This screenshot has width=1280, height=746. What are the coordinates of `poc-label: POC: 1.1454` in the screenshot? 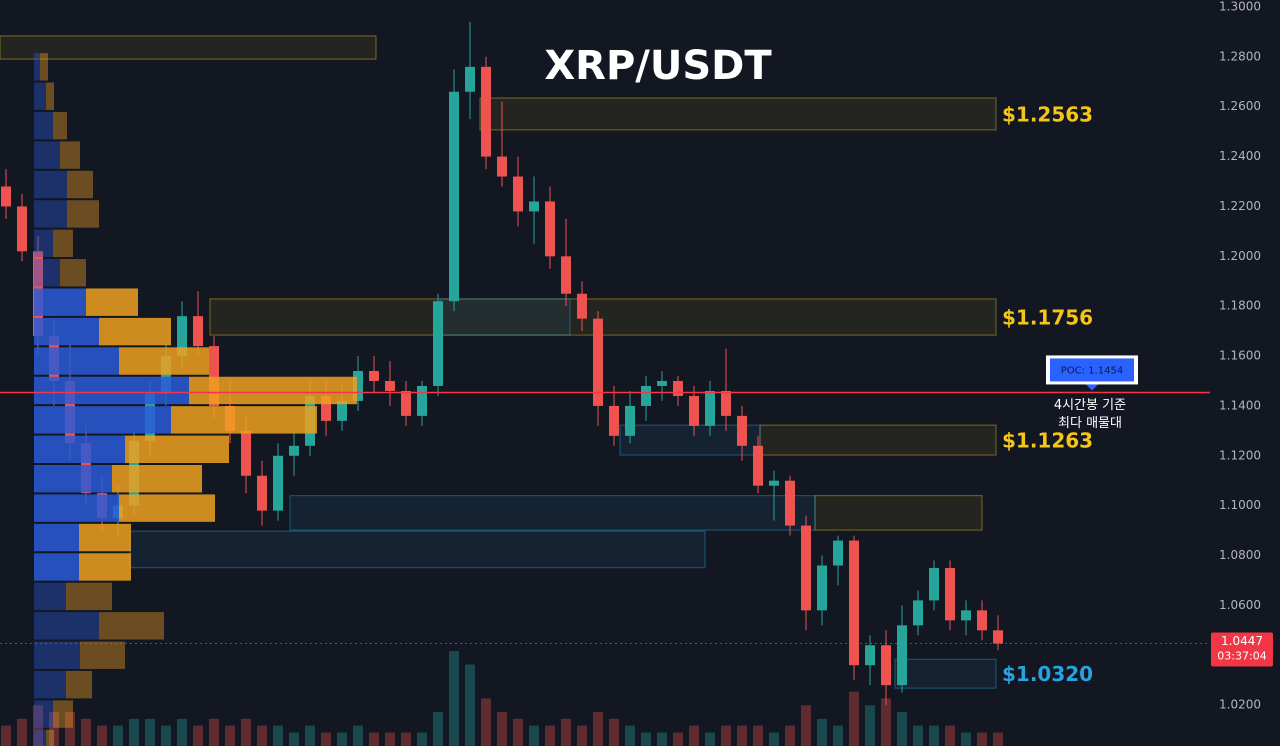 It's located at (1092, 370).